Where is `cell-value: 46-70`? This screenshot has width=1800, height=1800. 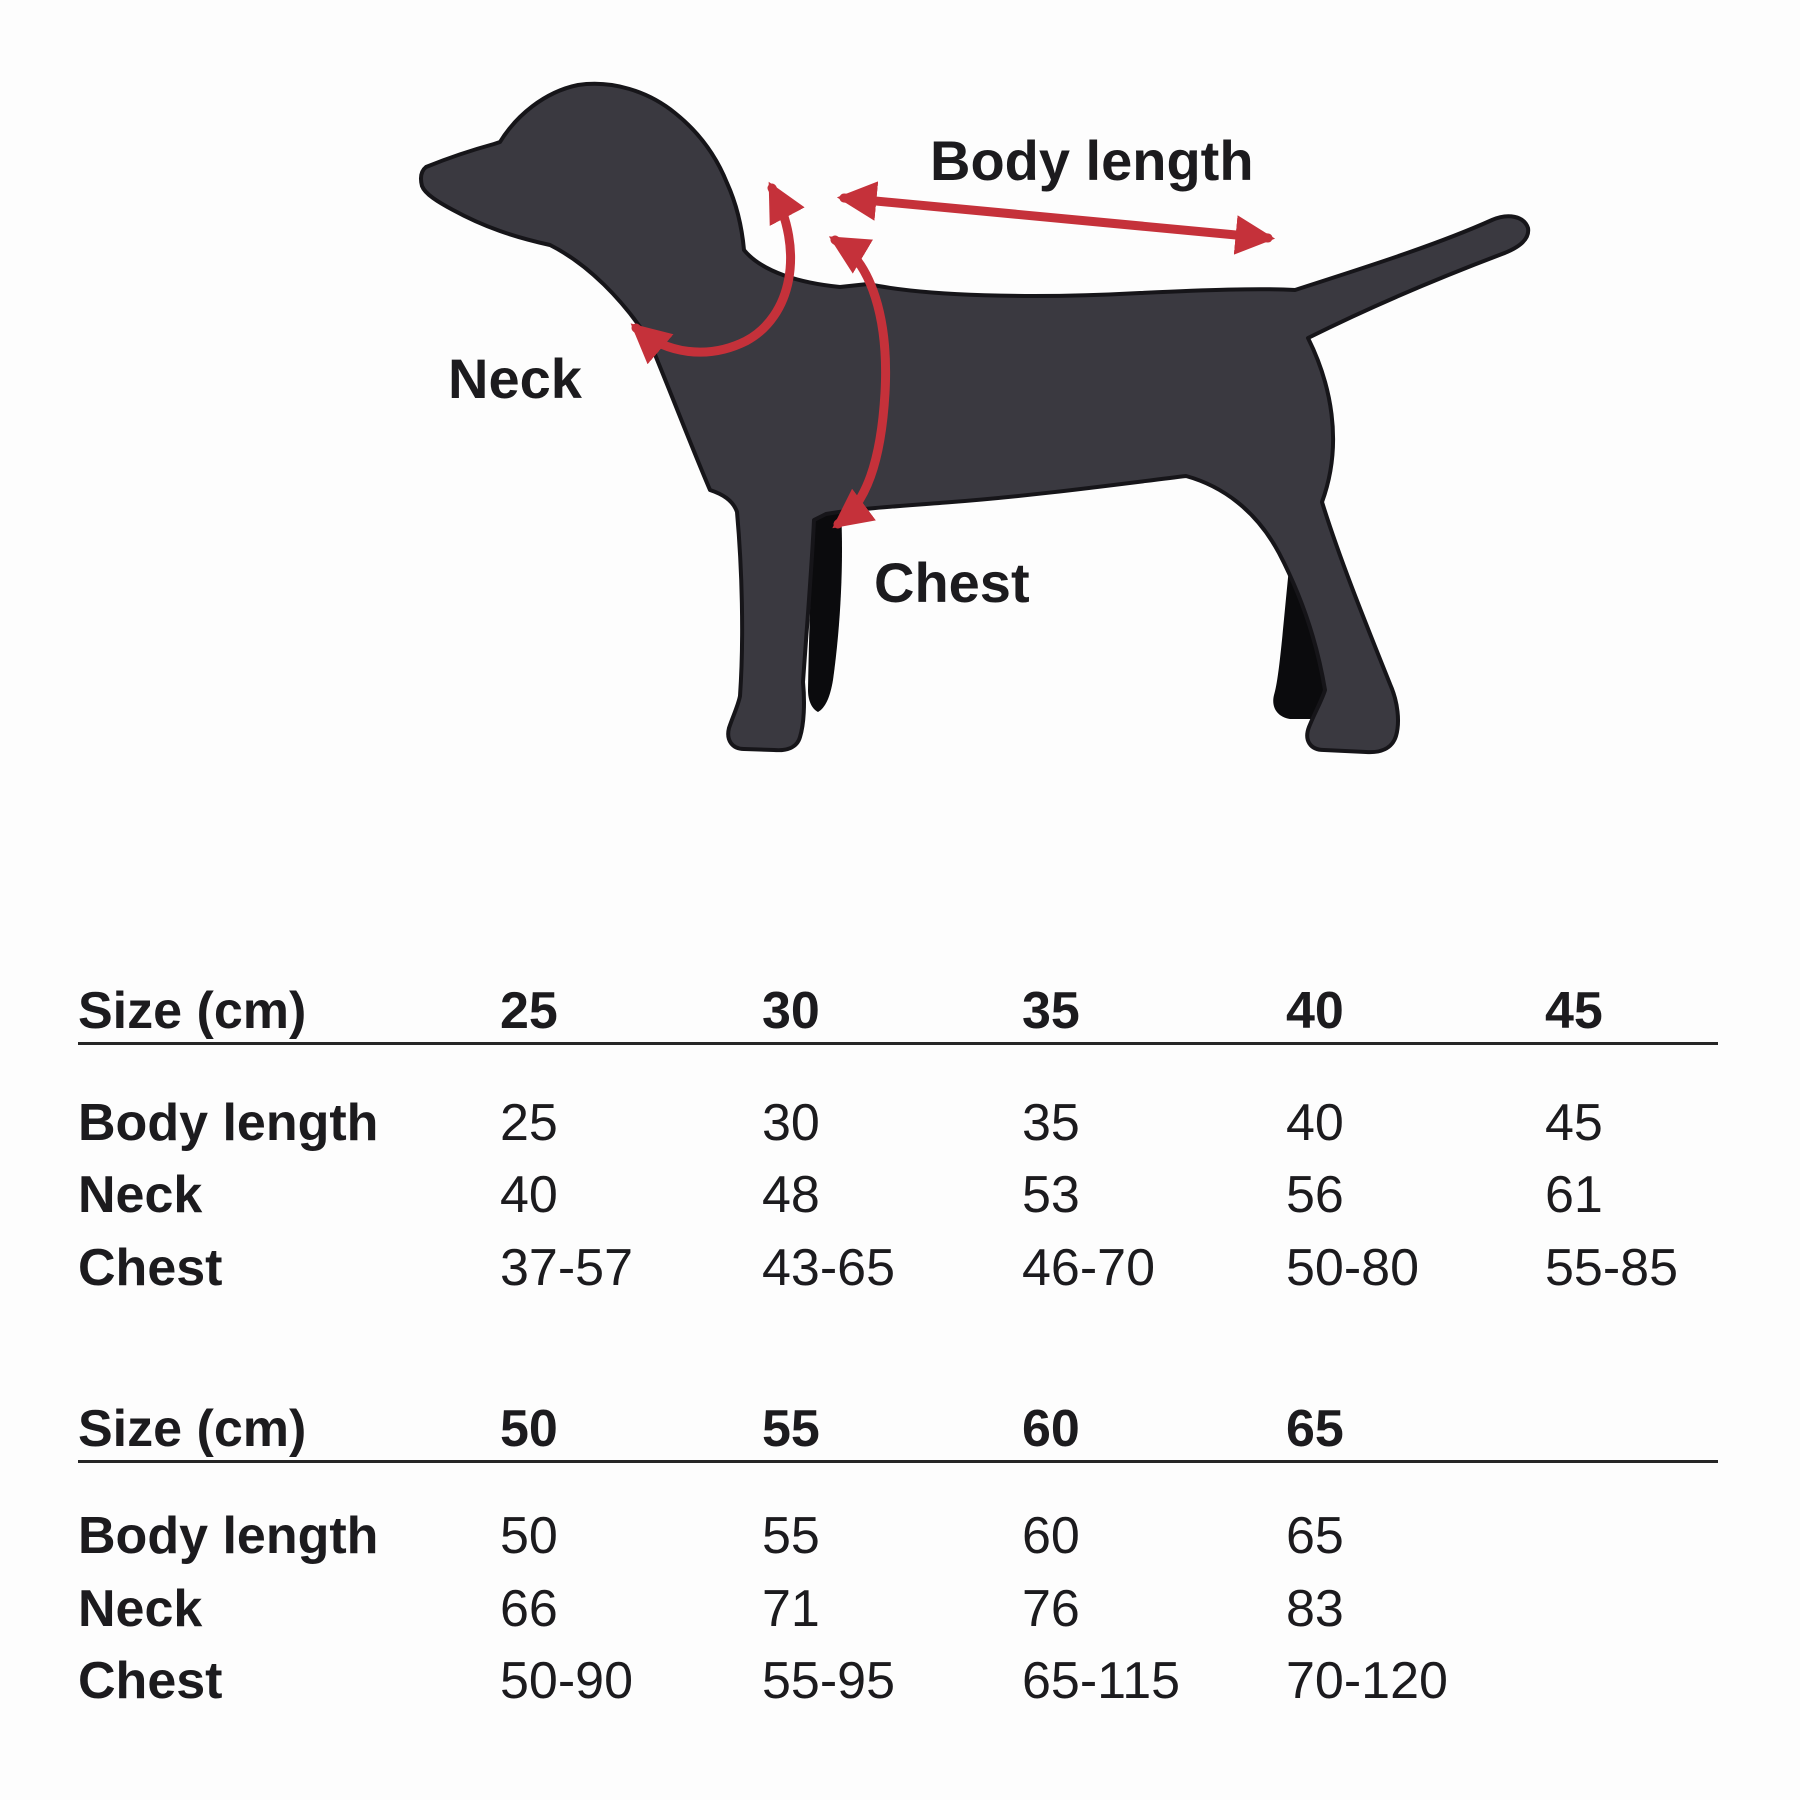
cell-value: 46-70 is located at coordinates (1088, 1268).